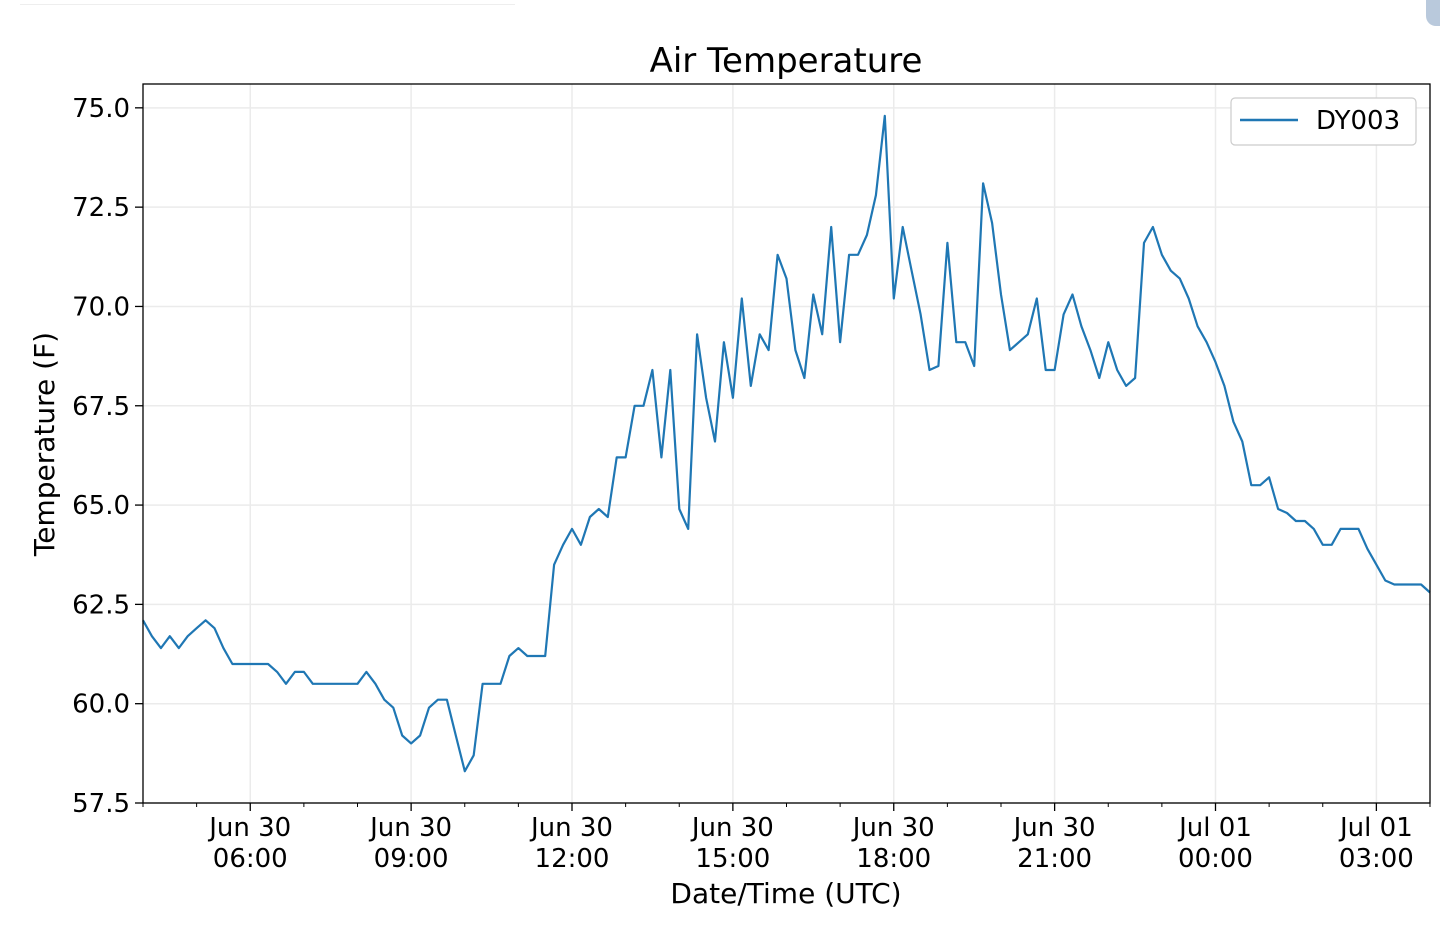 This screenshot has height=934, width=1440. Describe the element at coordinates (1376, 859) in the screenshot. I see `x-tick-label-time: 03:00` at that location.